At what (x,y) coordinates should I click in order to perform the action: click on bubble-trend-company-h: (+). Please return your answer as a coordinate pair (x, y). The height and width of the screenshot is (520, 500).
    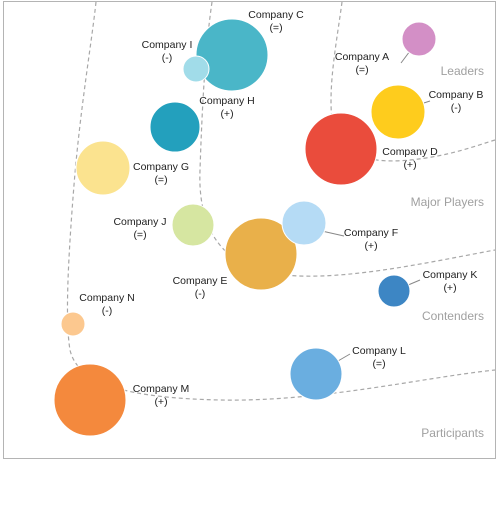
    Looking at the image, I should click on (226, 114).